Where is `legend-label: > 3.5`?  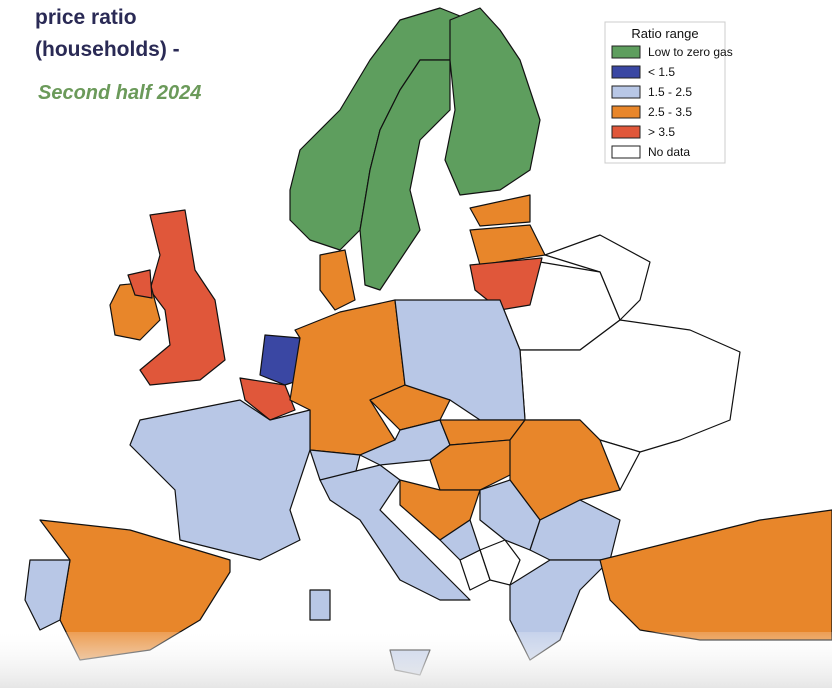 legend-label: > 3.5 is located at coordinates (661, 132).